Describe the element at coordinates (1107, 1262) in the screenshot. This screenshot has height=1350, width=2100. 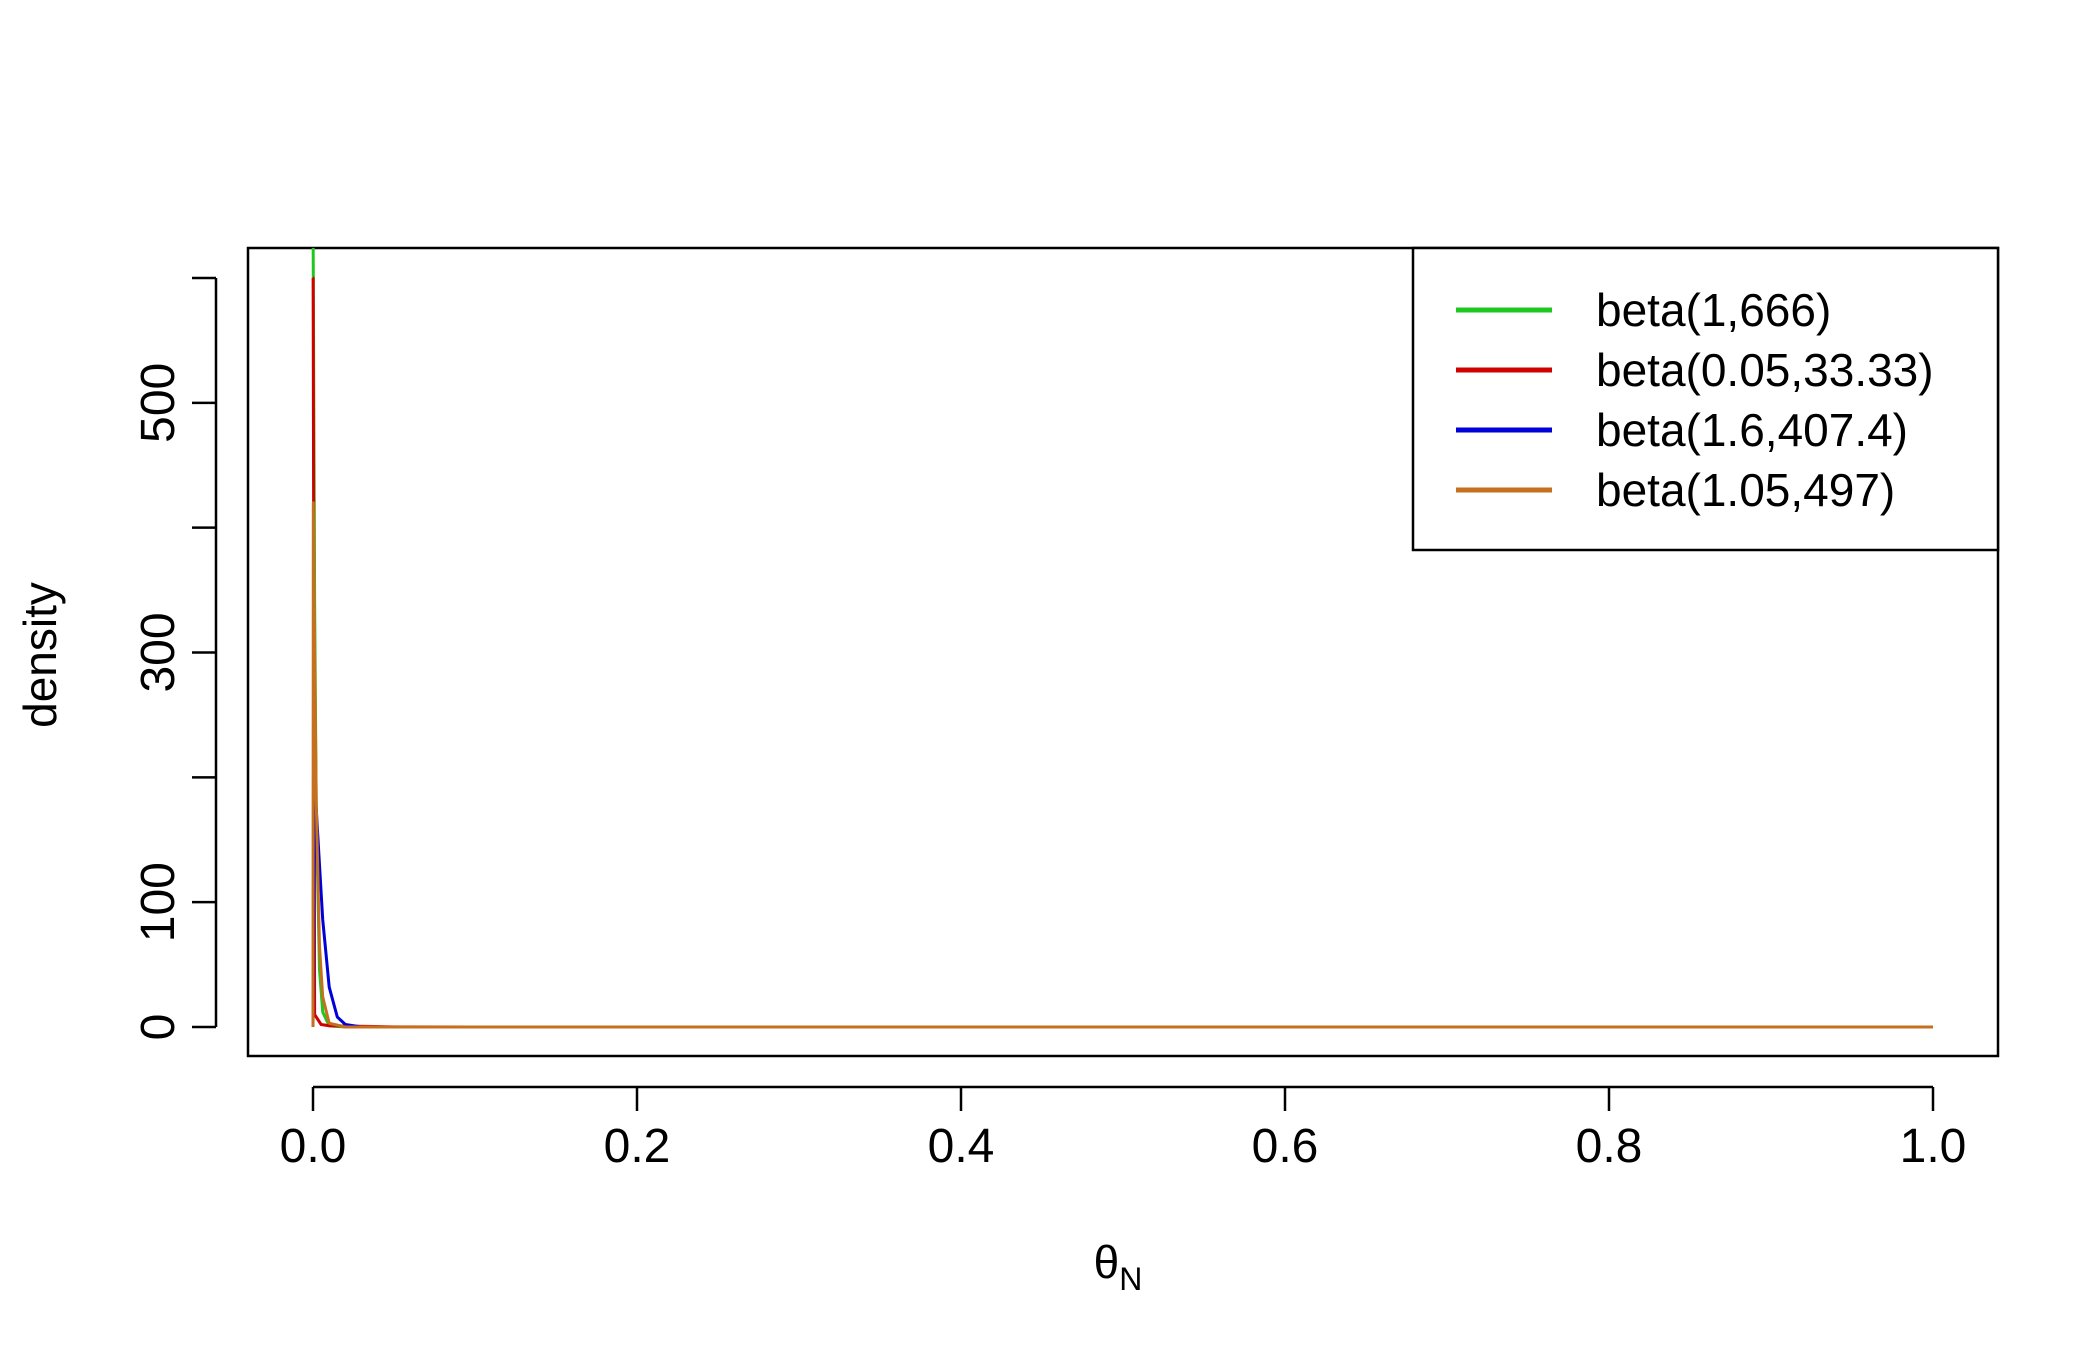
I see `x-axis-title-symbol: θ` at that location.